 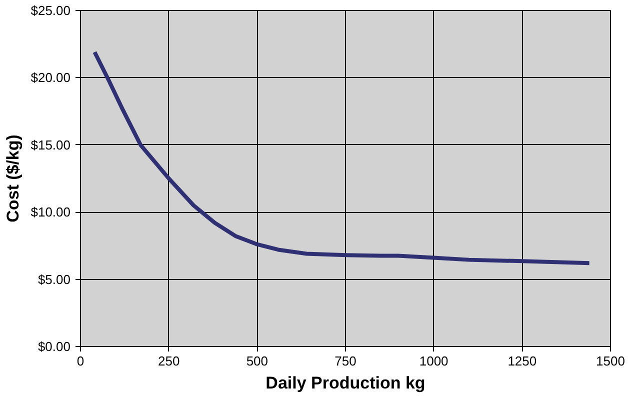 What do you see at coordinates (50, 212) in the screenshot?
I see `y-tick-label: $10.00` at bounding box center [50, 212].